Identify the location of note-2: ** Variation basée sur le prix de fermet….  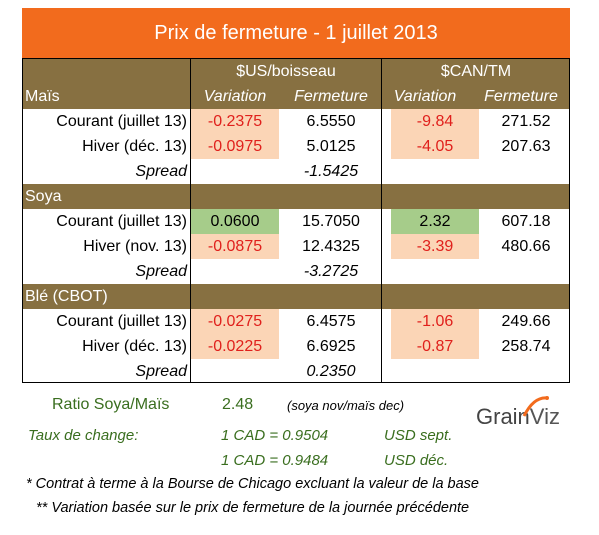
(253, 508).